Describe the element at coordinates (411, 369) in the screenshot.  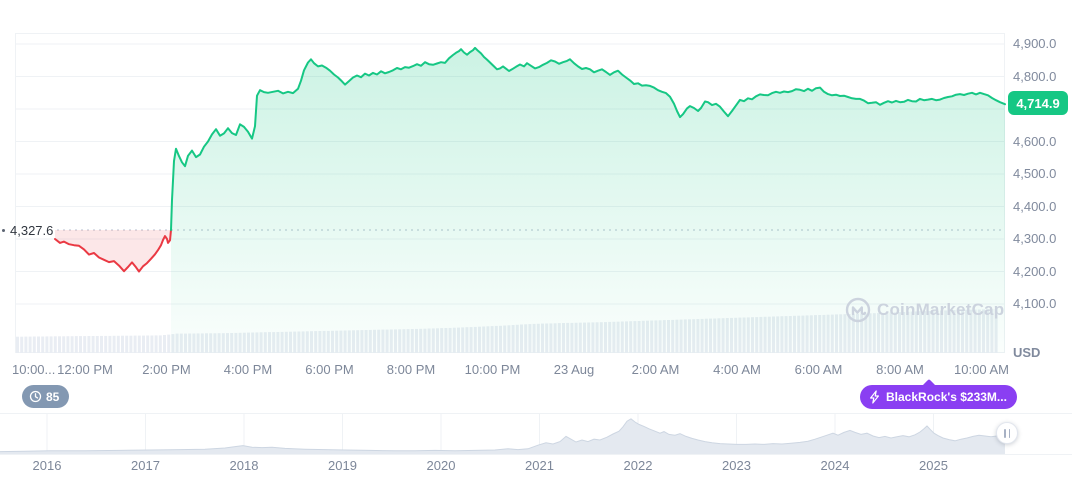
I see `x-axis-label: 8:00 PM` at that location.